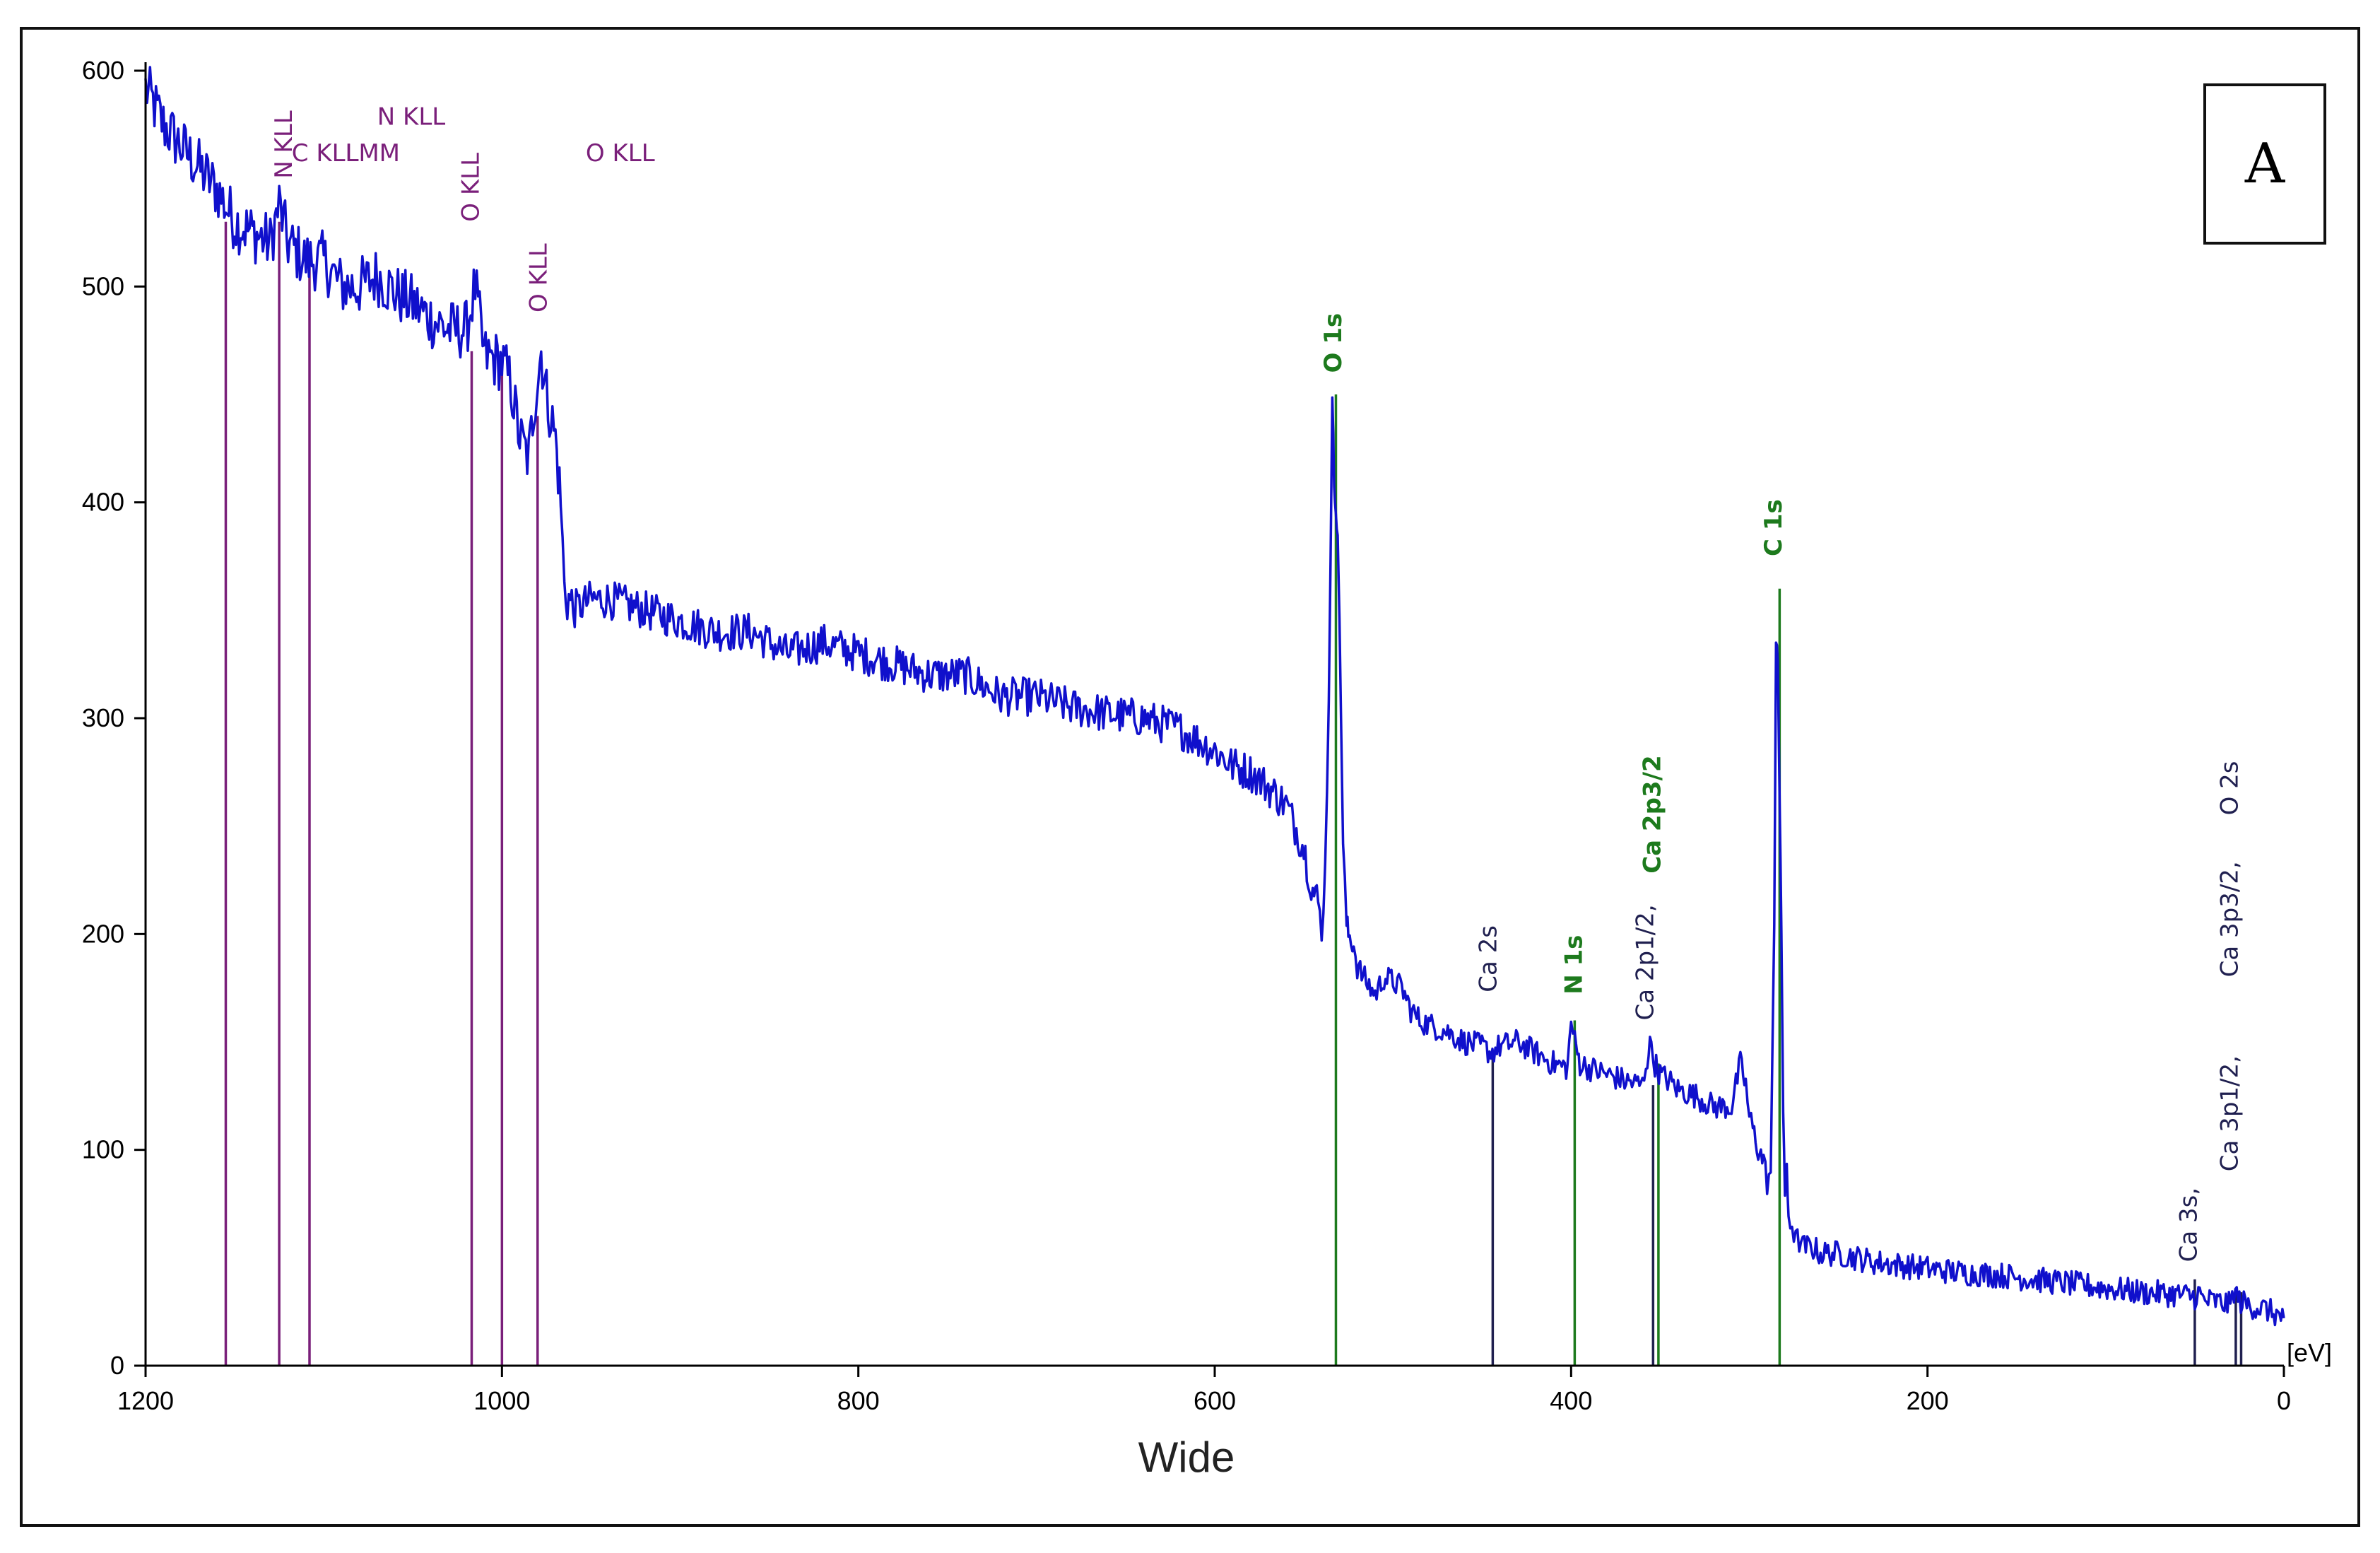 The width and height of the screenshot is (2380, 1553). I want to click on peak-label-2: N KLL, so click(284, 144).